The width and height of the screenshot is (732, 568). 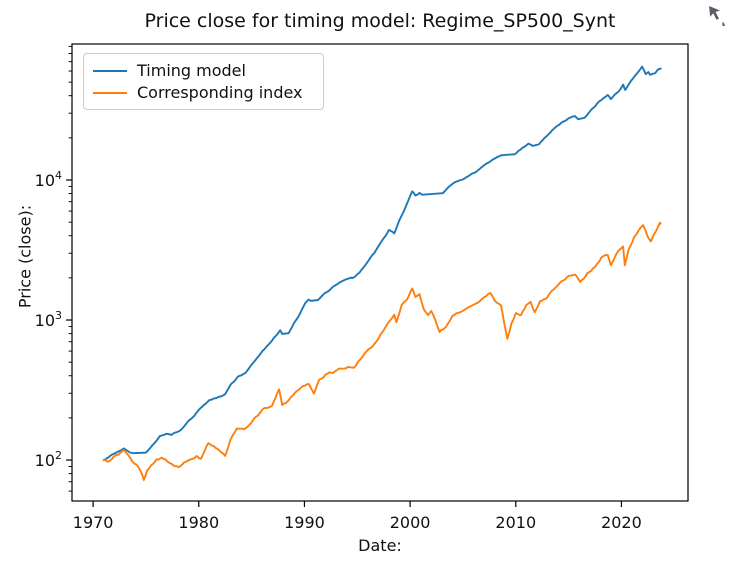 I want to click on legend: Timing model Corresponding index, so click(x=203, y=81).